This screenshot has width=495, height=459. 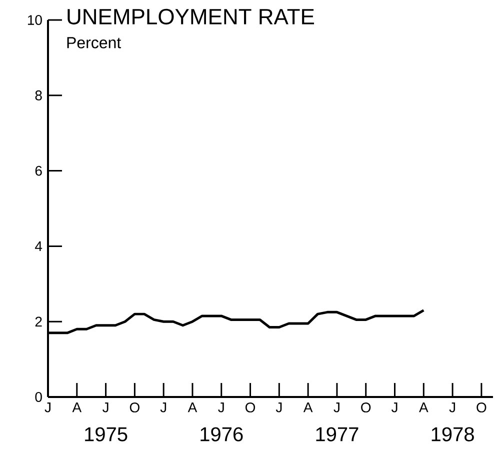 What do you see at coordinates (337, 434) in the screenshot?
I see `text: 1977` at bounding box center [337, 434].